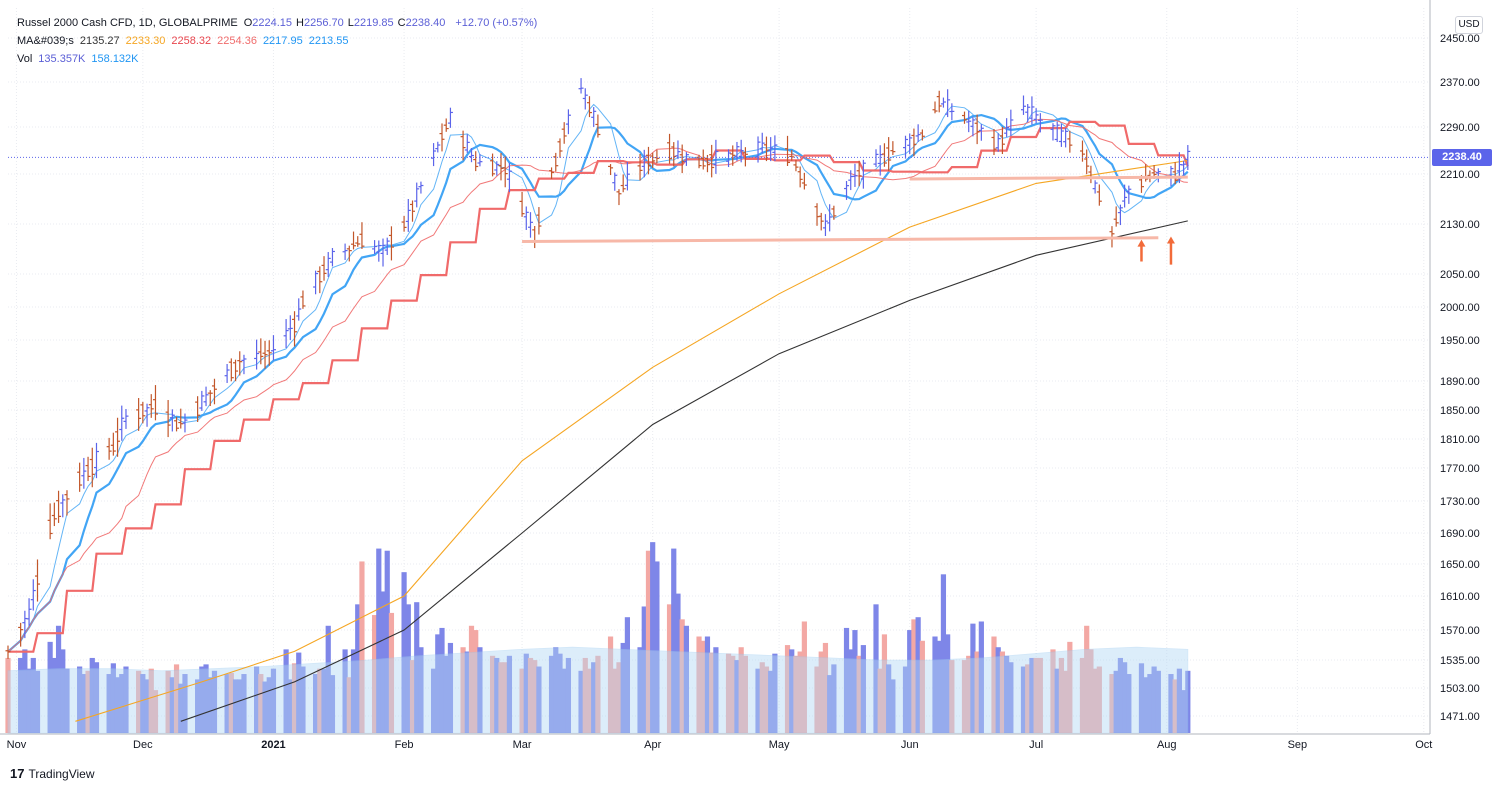  Describe the element at coordinates (1469, 25) in the screenshot. I see `currency-badge: USD` at that location.